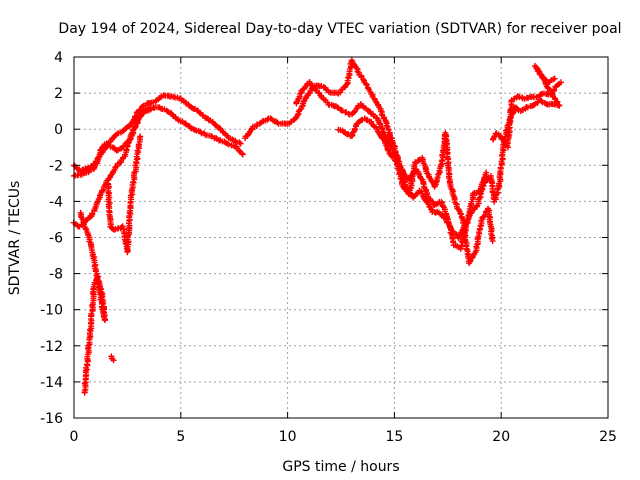 This screenshot has height=480, width=640. I want to click on y-tick-label: 4, so click(58, 58).